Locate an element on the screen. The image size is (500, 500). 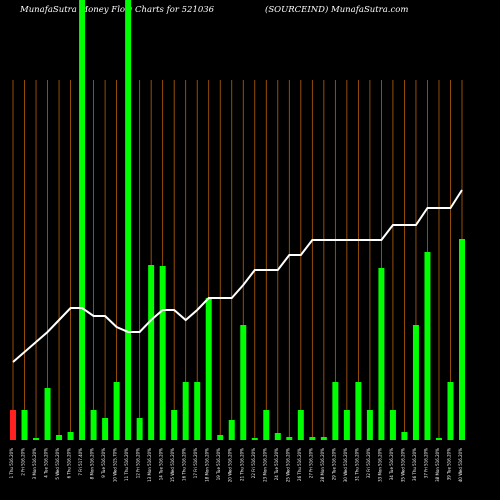
x-tick-label: 40 Wed 516.20% is located at coordinates (460, 465).